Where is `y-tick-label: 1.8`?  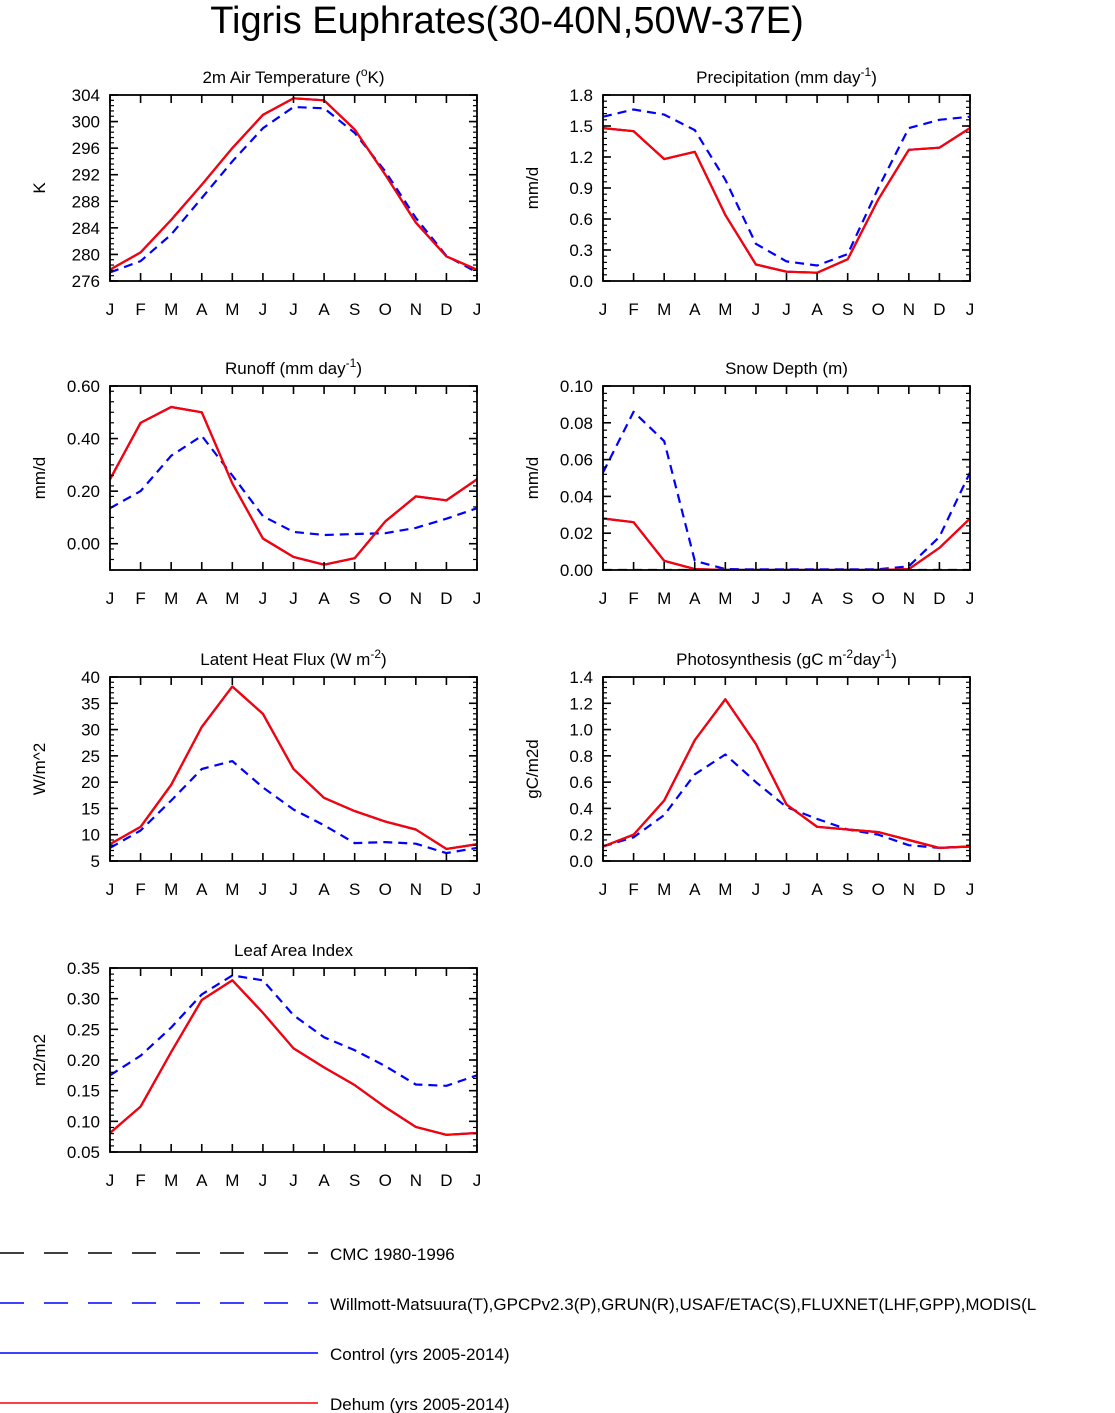
y-tick-label: 1.8 is located at coordinates (581, 95).